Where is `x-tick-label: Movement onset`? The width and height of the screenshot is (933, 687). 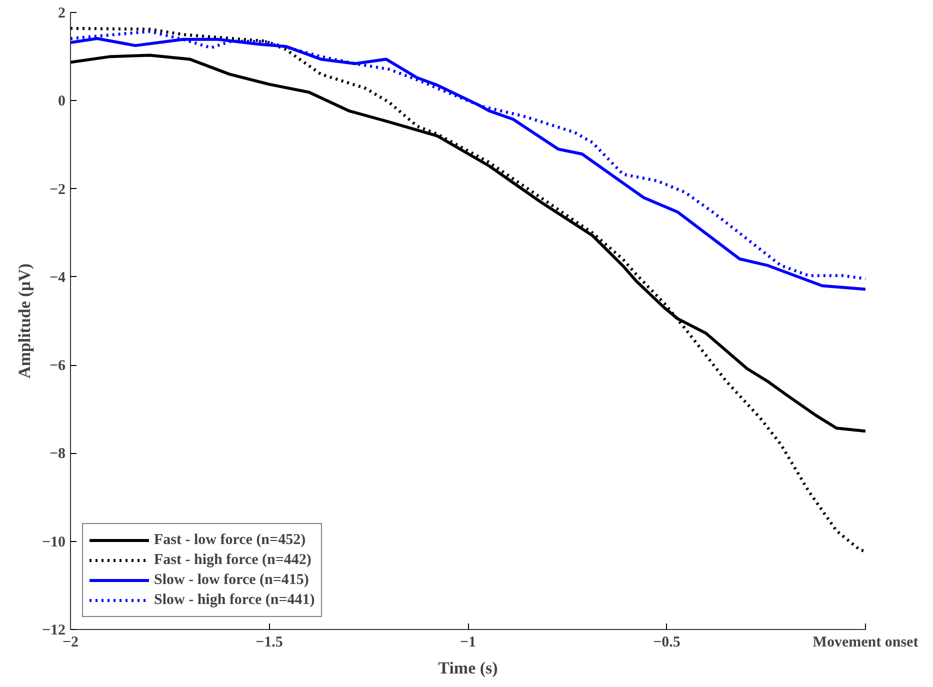 x-tick-label: Movement onset is located at coordinates (865, 642).